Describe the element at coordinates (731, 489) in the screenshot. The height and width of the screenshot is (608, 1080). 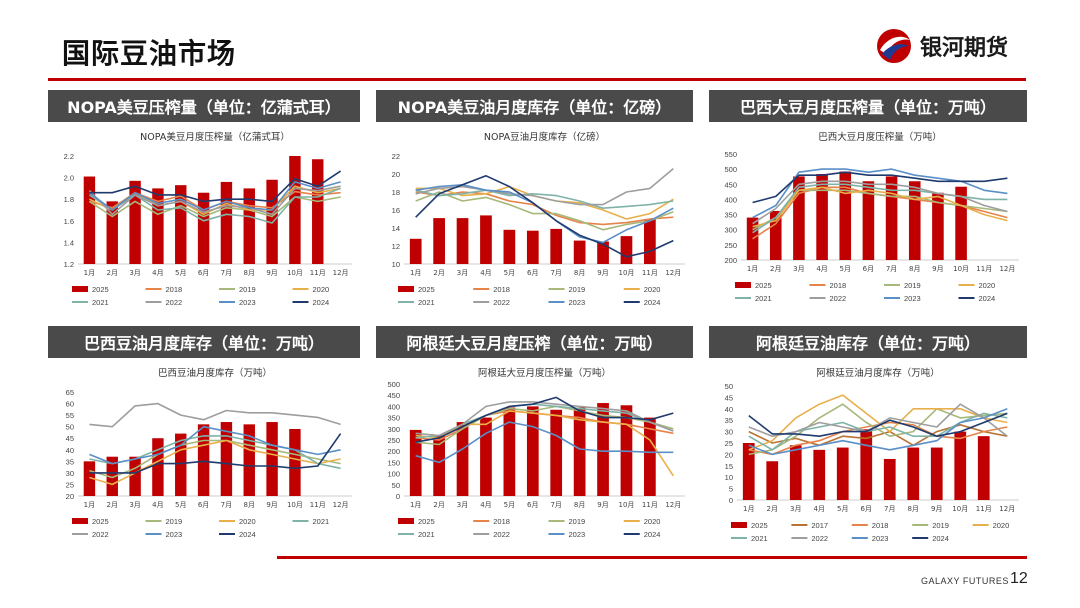
I see `y-tick-label: 5` at that location.